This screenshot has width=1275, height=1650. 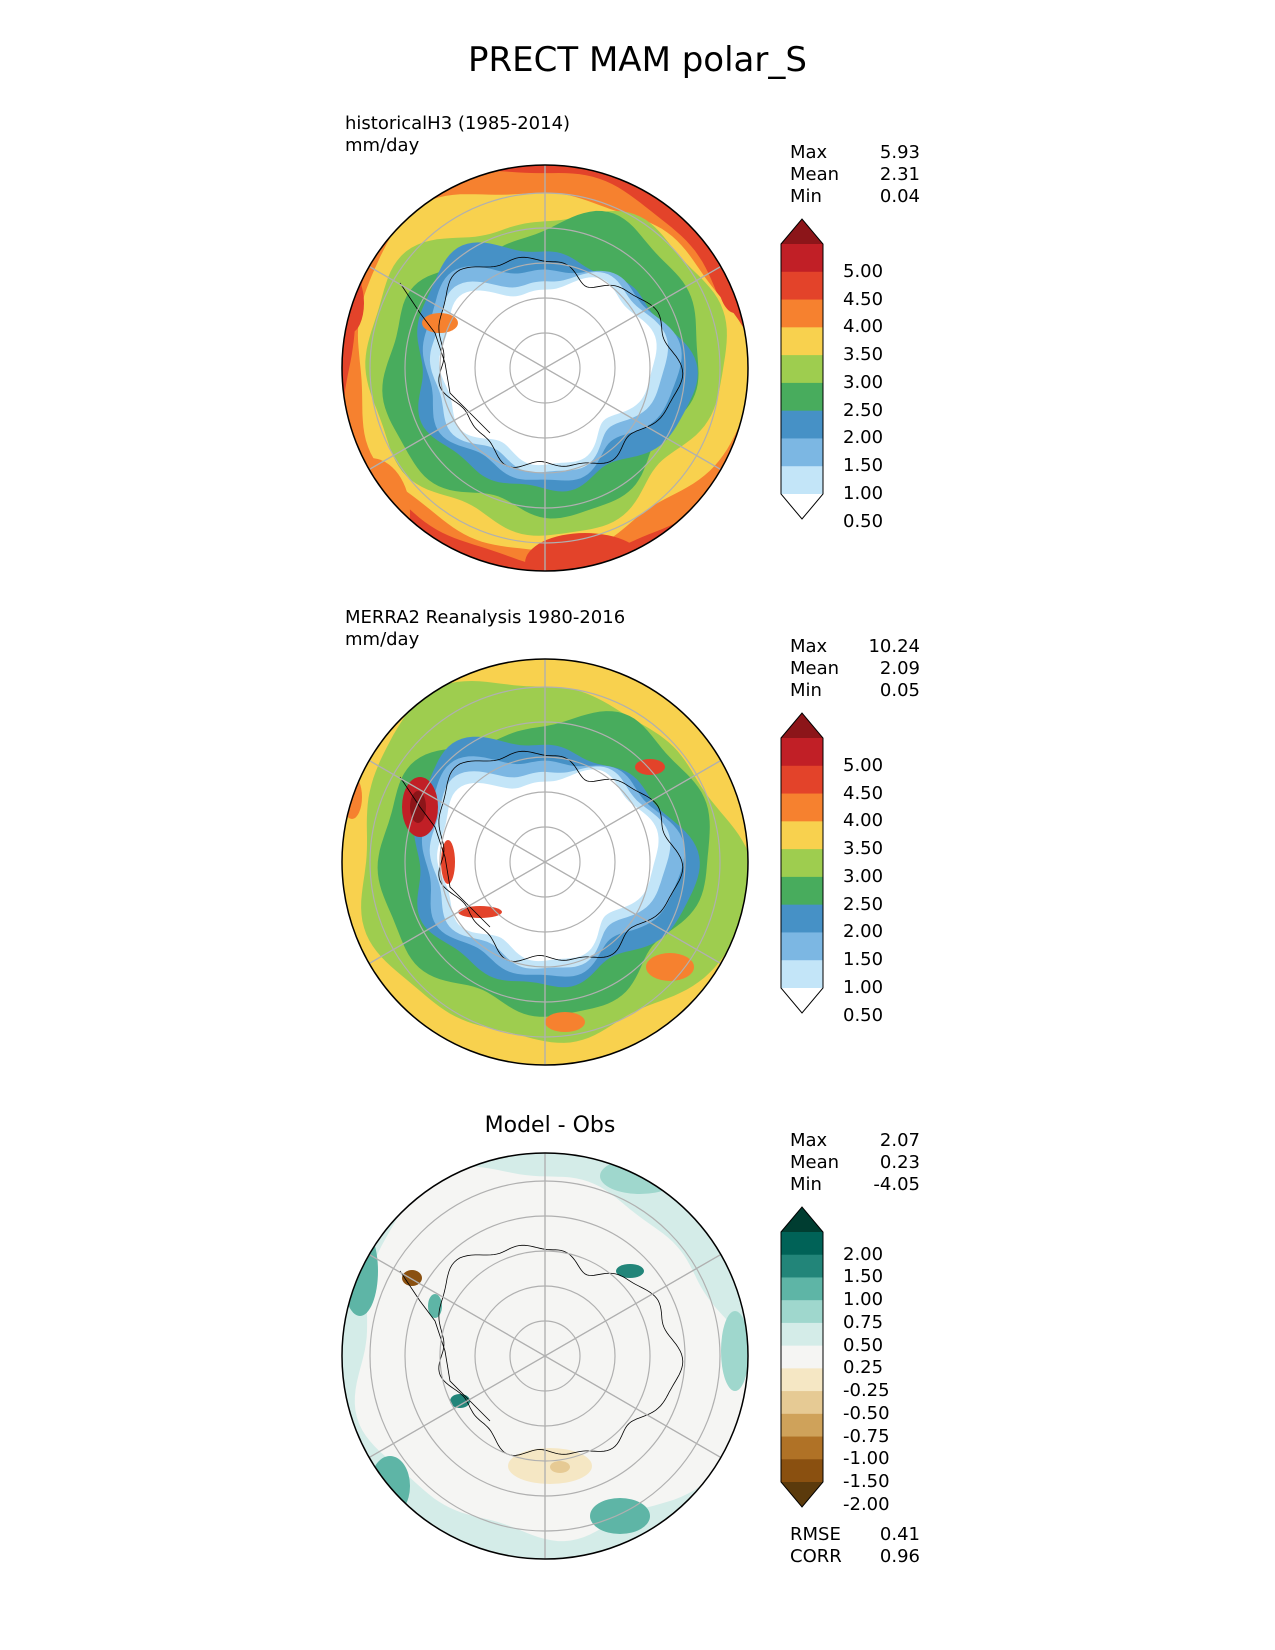 What do you see at coordinates (637, 60) in the screenshot?
I see `figure-title: PRECT MAM polar_S` at bounding box center [637, 60].